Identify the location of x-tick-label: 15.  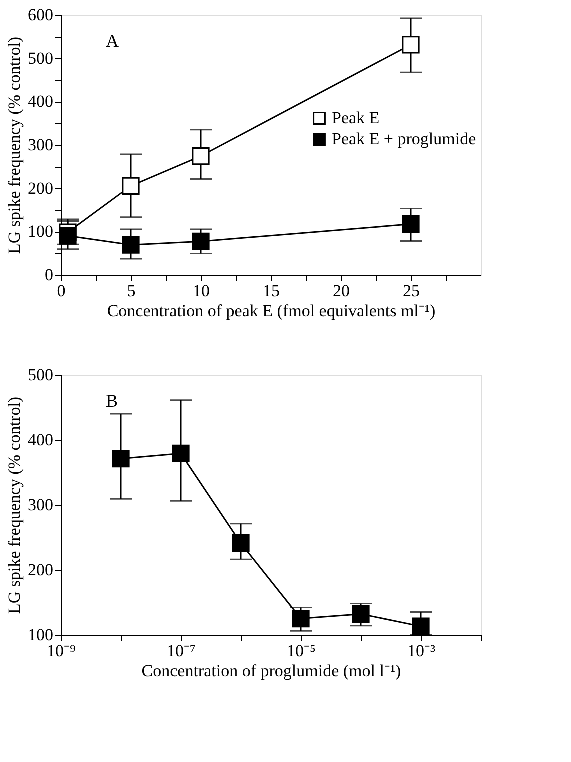
(271, 291).